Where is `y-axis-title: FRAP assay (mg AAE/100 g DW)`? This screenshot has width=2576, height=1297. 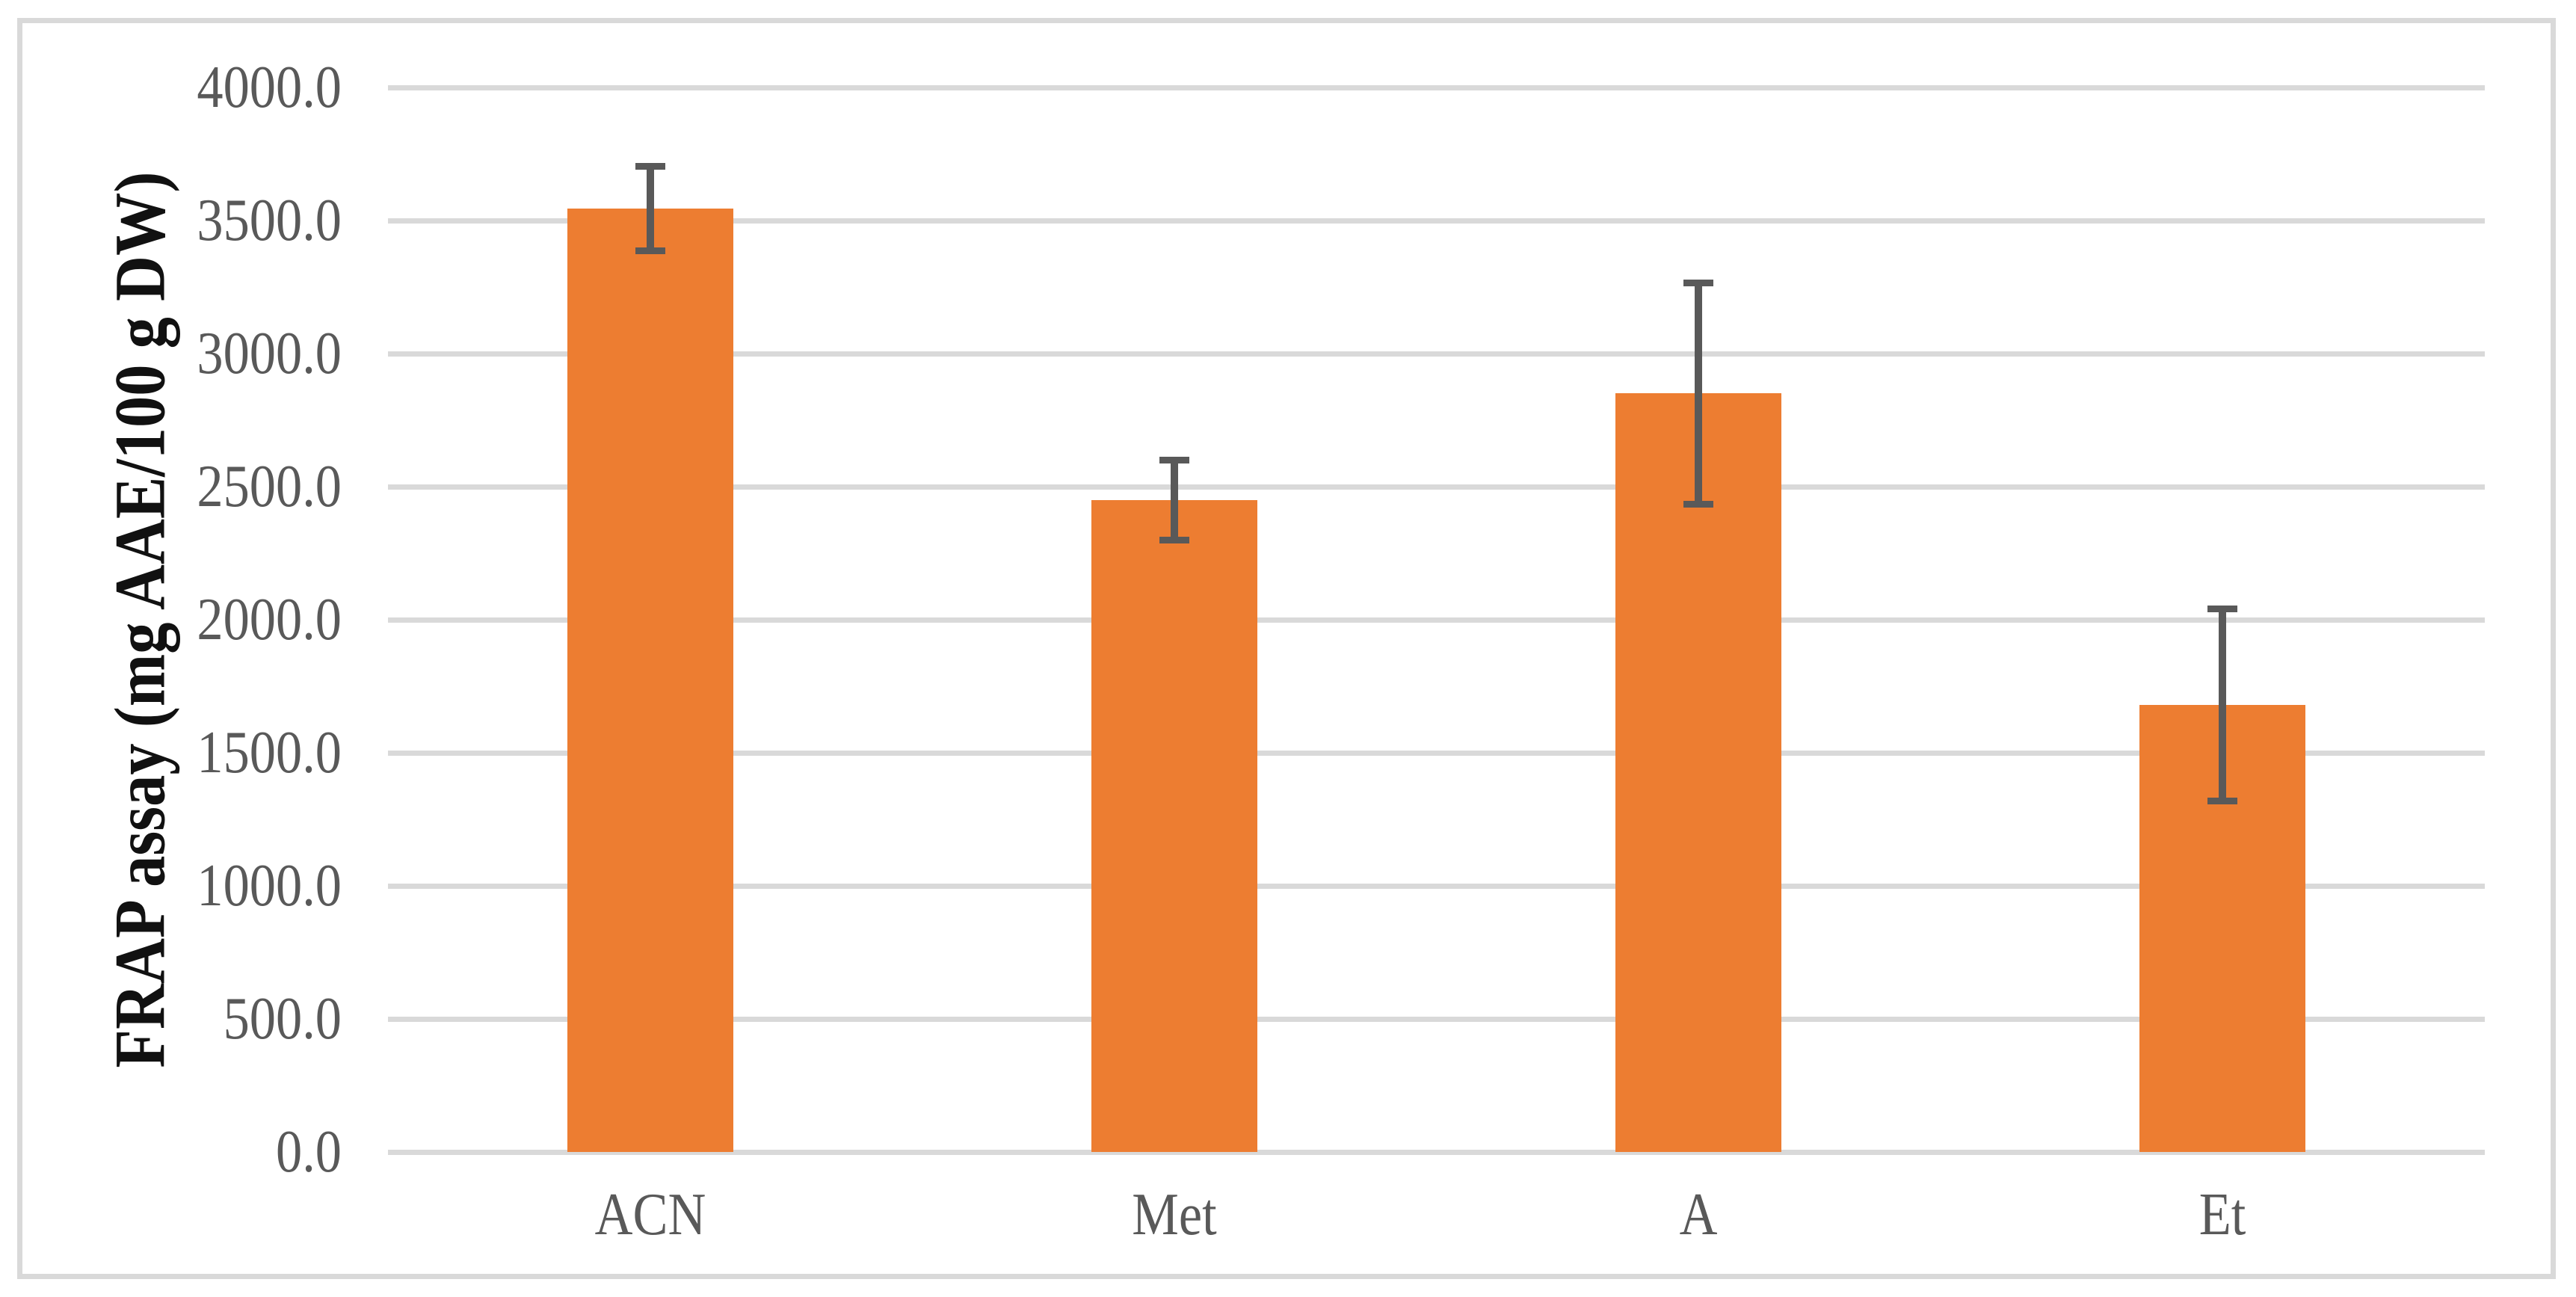
y-axis-title: FRAP assay (mg AAE/100 g DW) is located at coordinates (139, 619).